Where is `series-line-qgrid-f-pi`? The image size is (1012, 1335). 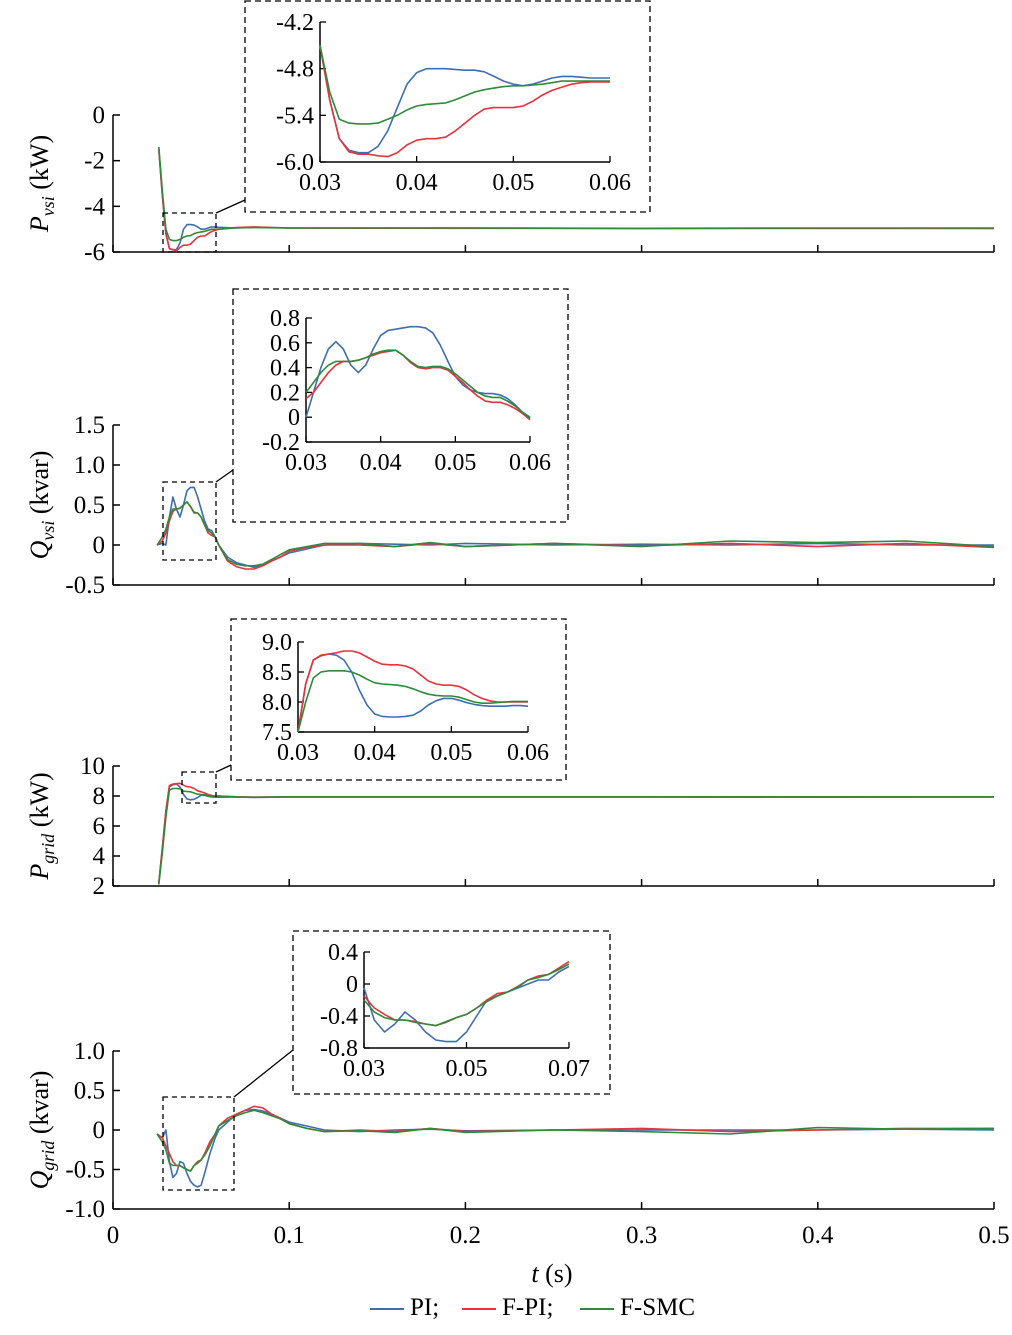 series-line-qgrid-f-pi is located at coordinates (575, 1138).